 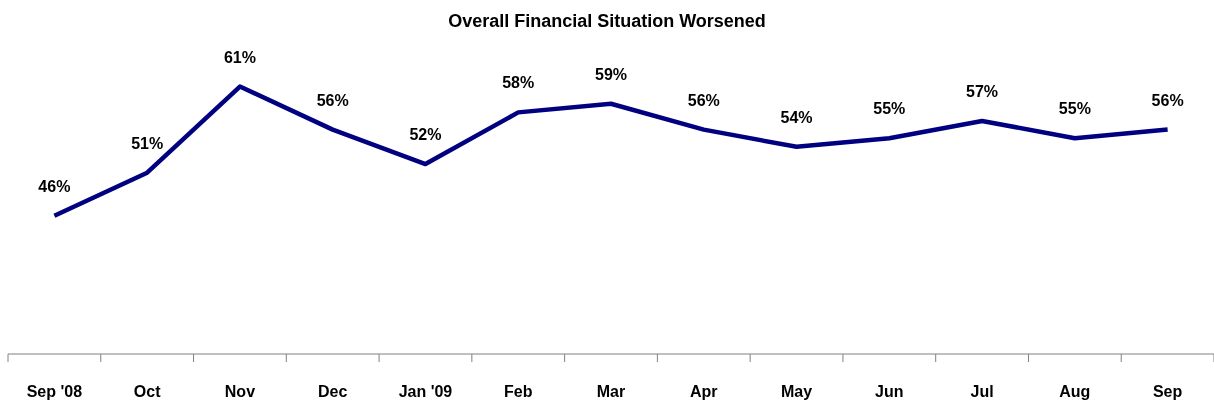 I want to click on data-label: 52%, so click(x=425, y=135).